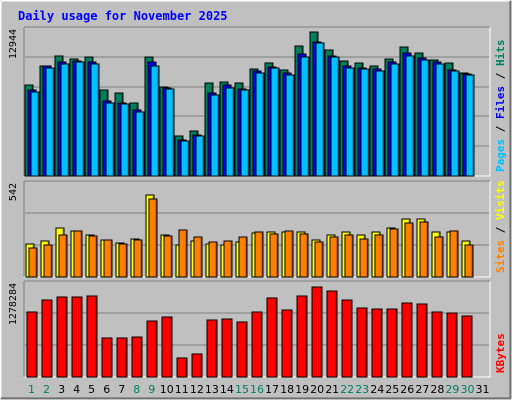 This screenshot has width=512, height=400. I want to click on right-label-part: Files, so click(500, 102).